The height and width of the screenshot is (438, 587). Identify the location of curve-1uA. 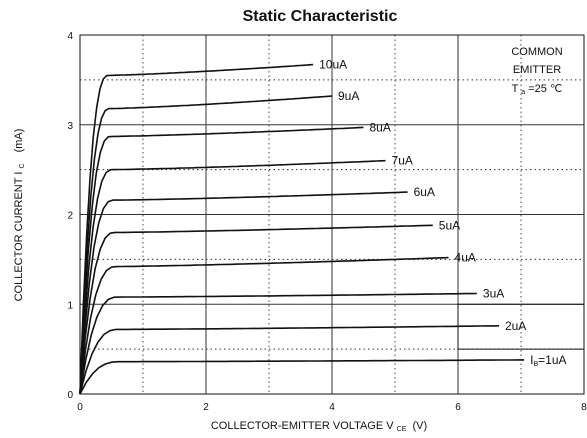
(302, 377).